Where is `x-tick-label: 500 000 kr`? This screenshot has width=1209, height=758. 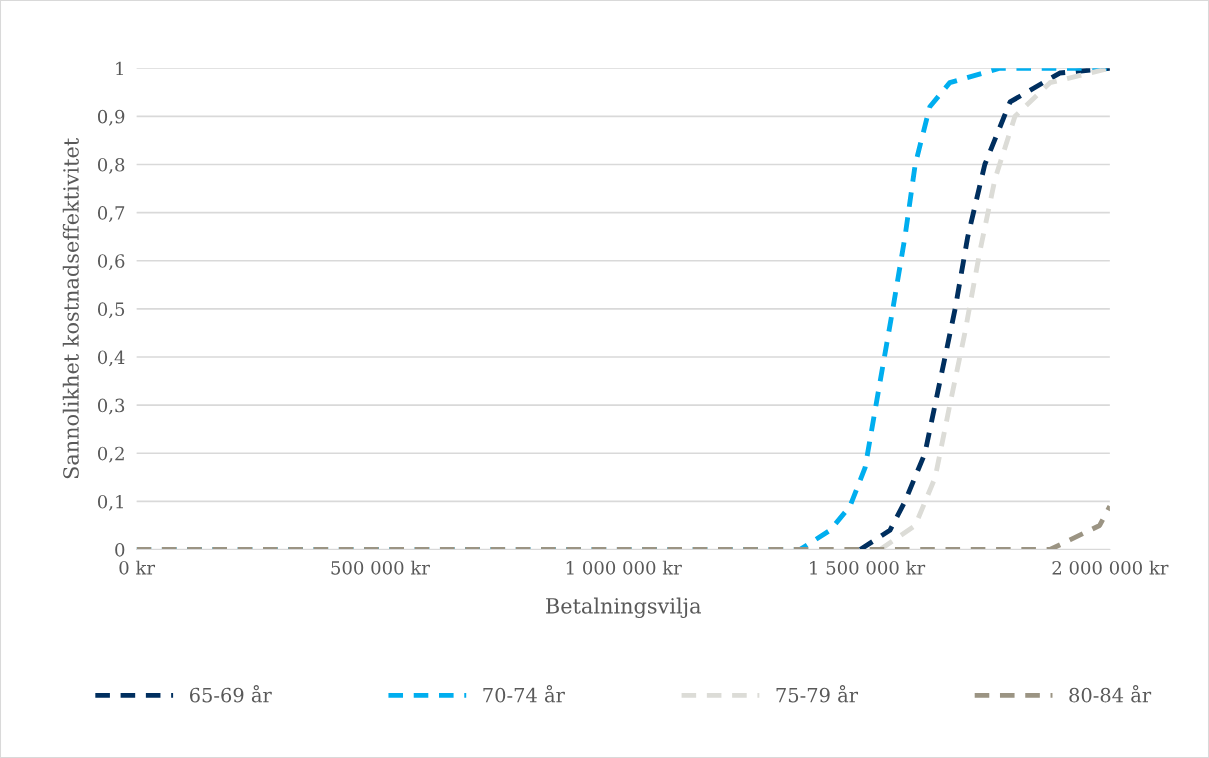 x-tick-label: 500 000 kr is located at coordinates (380, 567).